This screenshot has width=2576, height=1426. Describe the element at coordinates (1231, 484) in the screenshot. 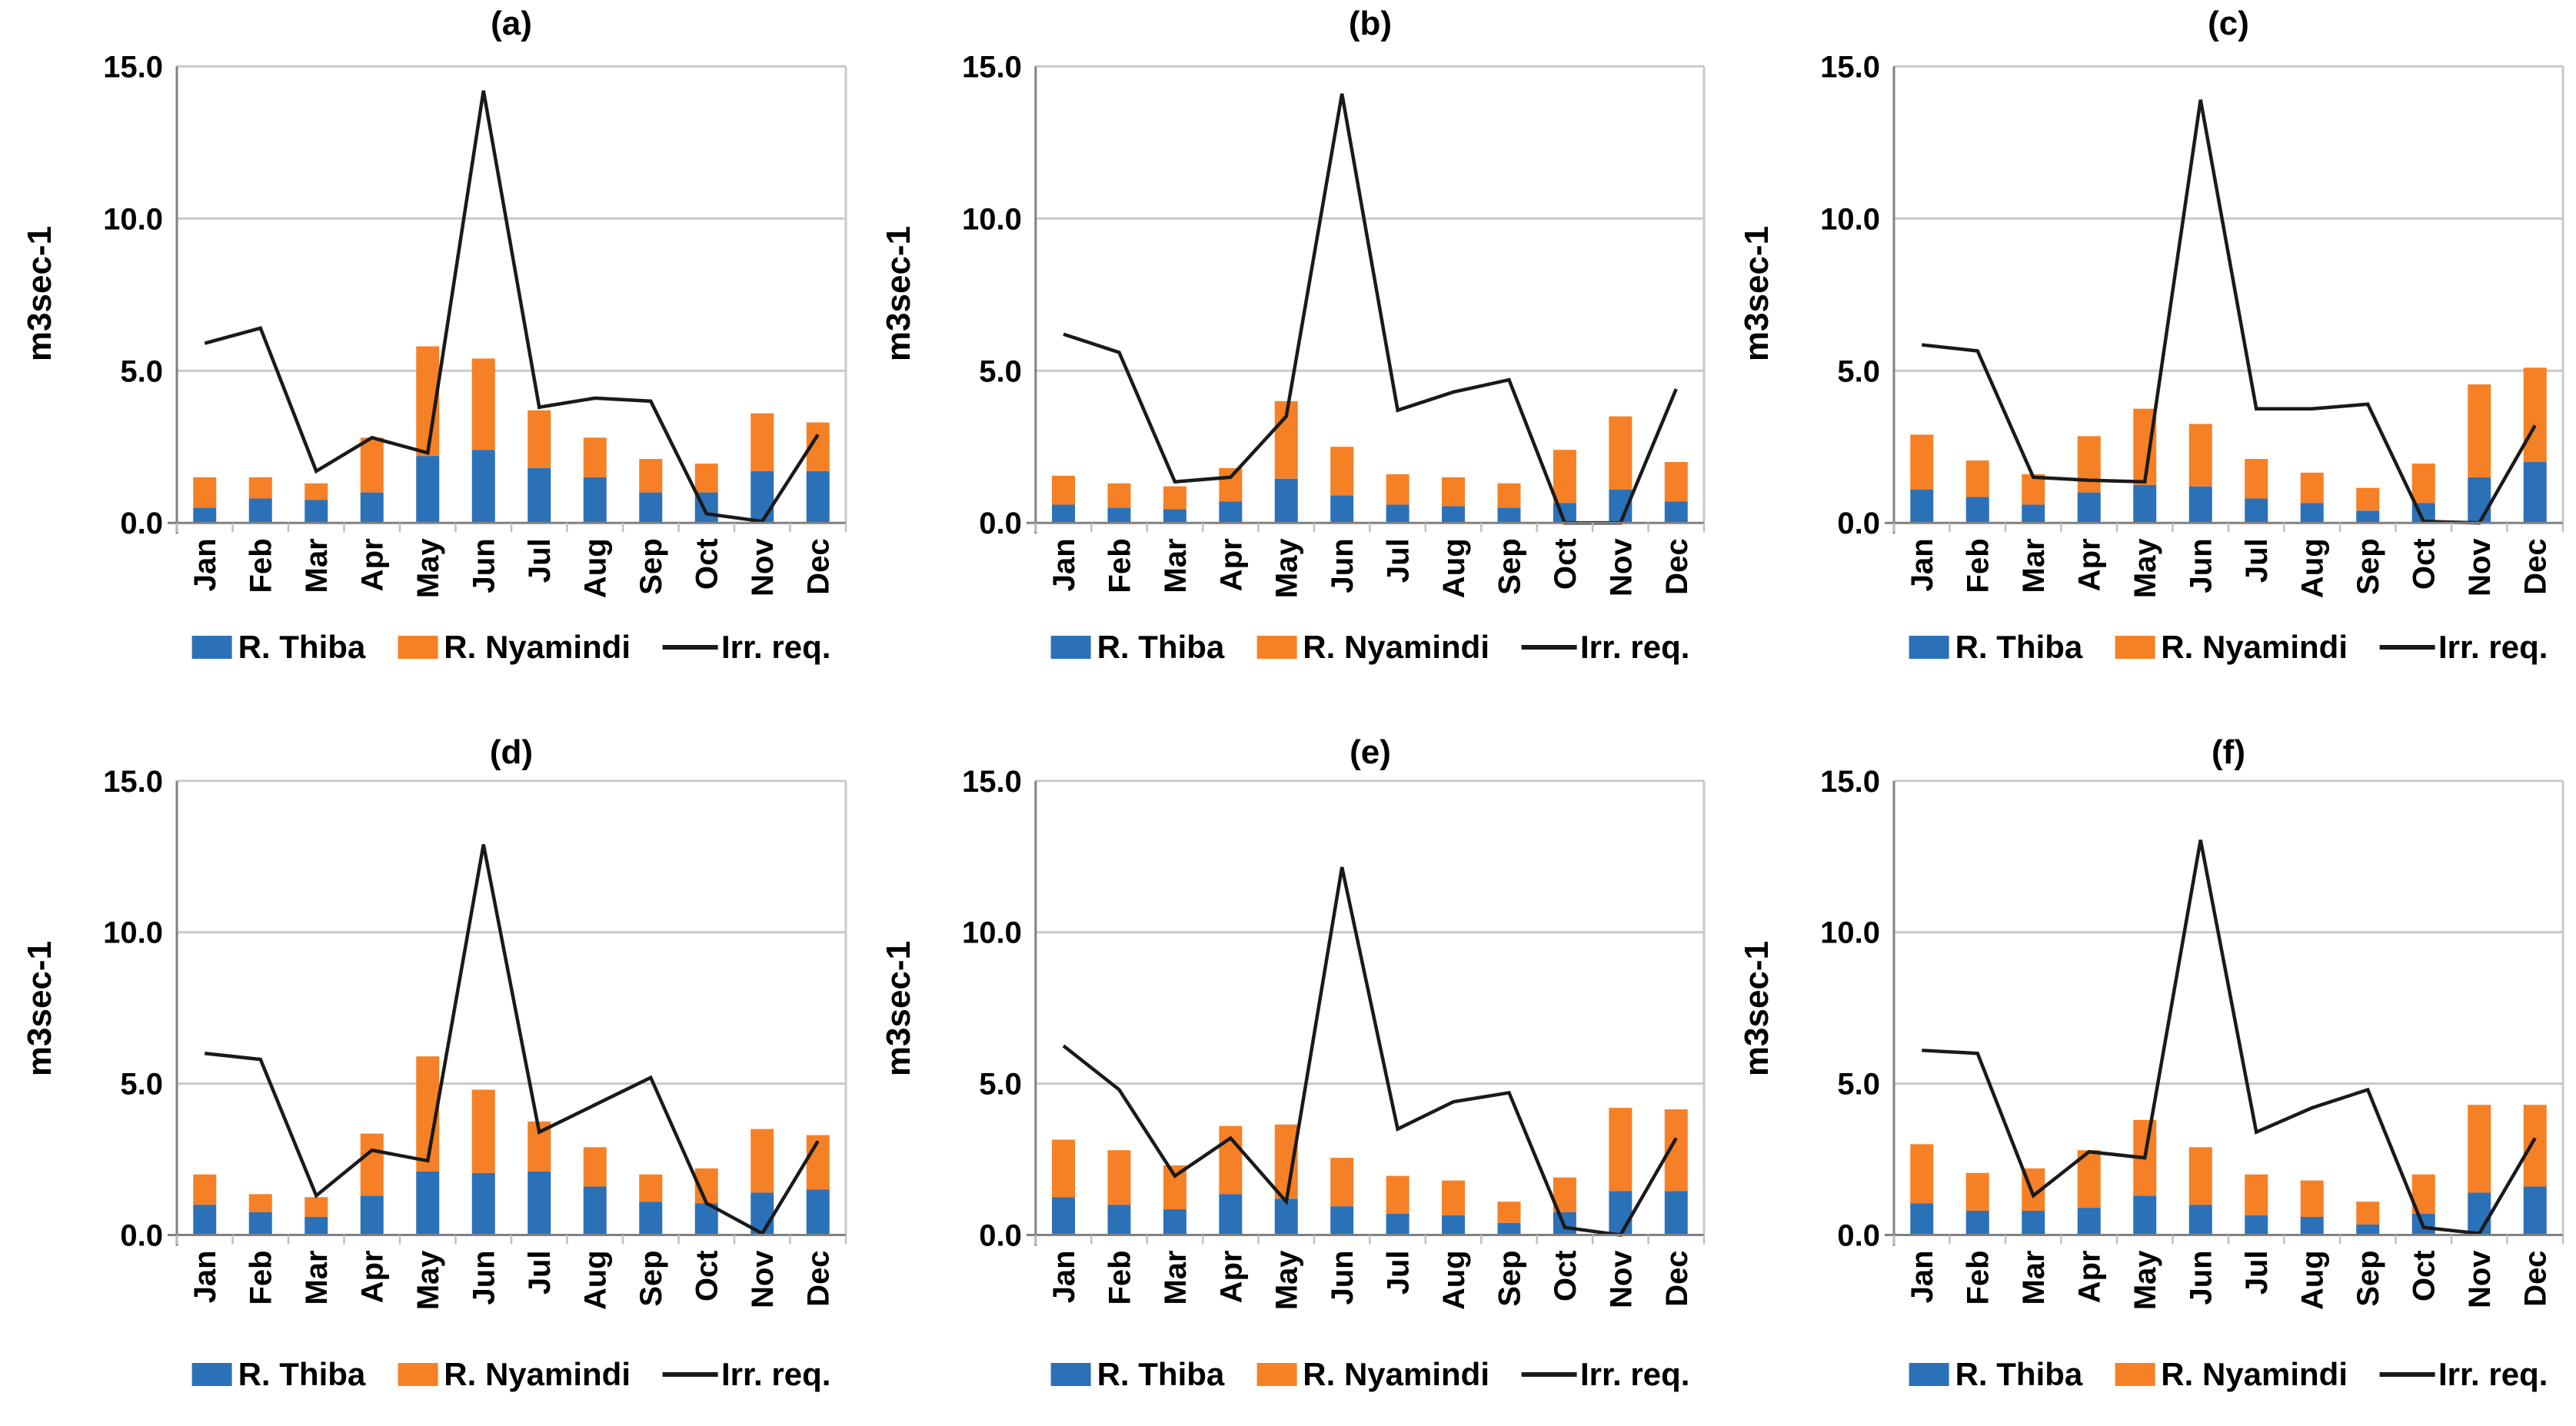

I see `bar-nyamindi-apr` at that location.